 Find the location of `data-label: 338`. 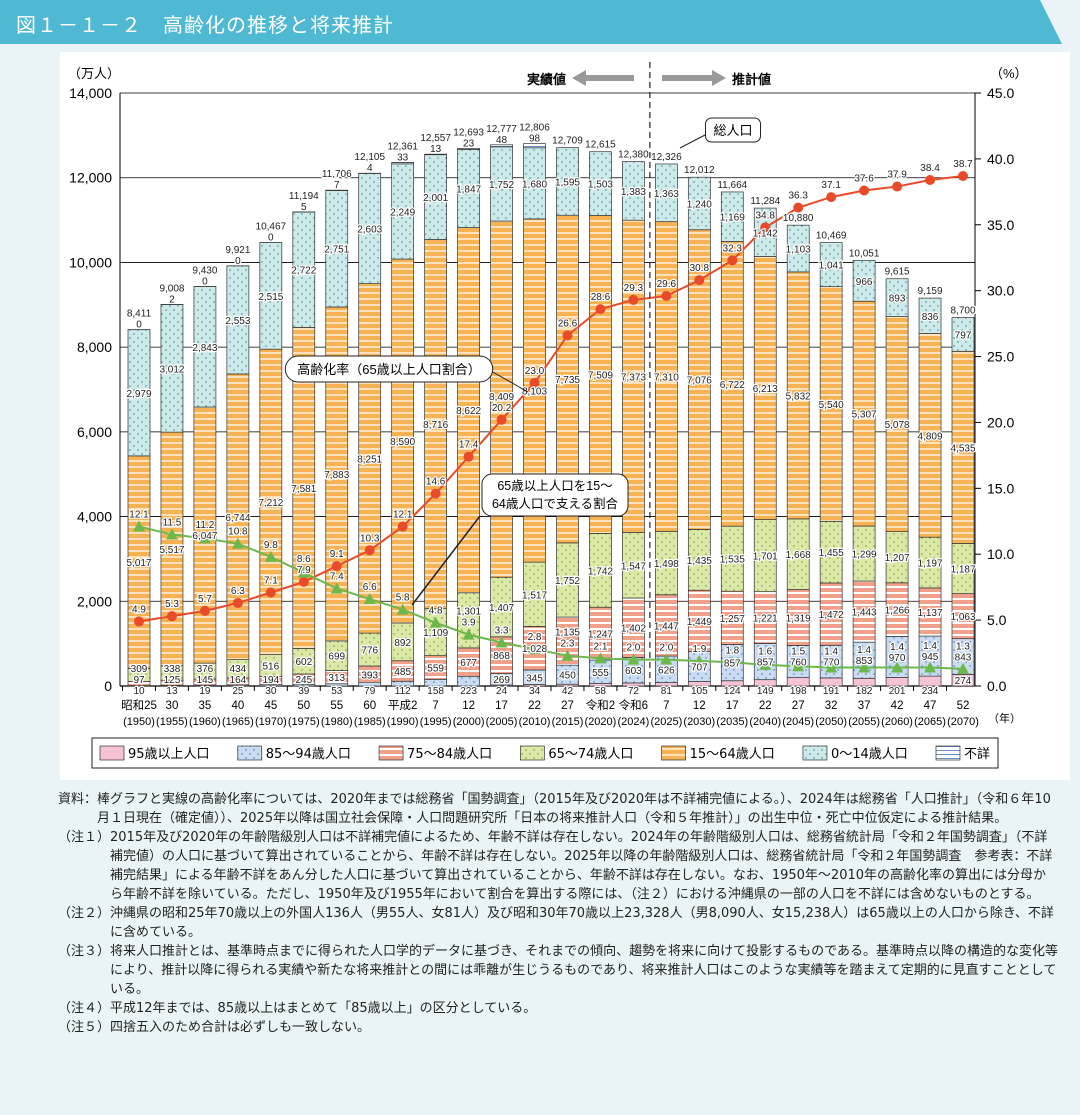

data-label: 338 is located at coordinates (172, 669).